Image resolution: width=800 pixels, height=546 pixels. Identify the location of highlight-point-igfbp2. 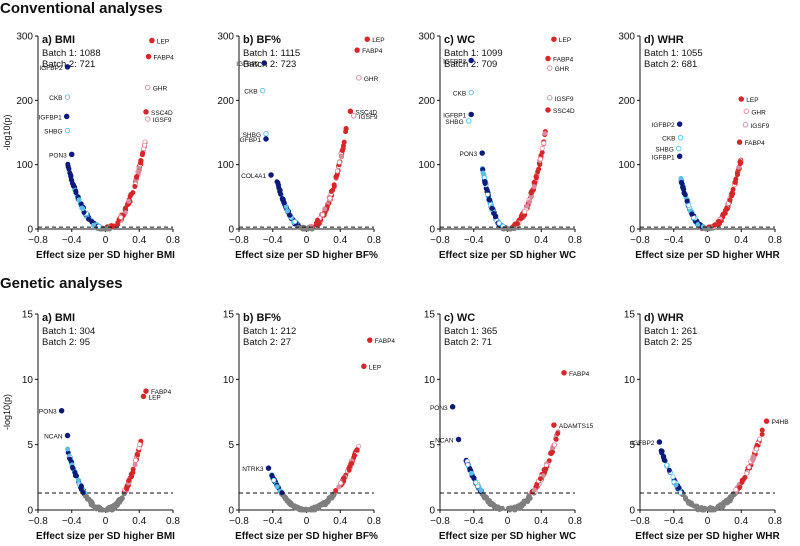
(471, 60).